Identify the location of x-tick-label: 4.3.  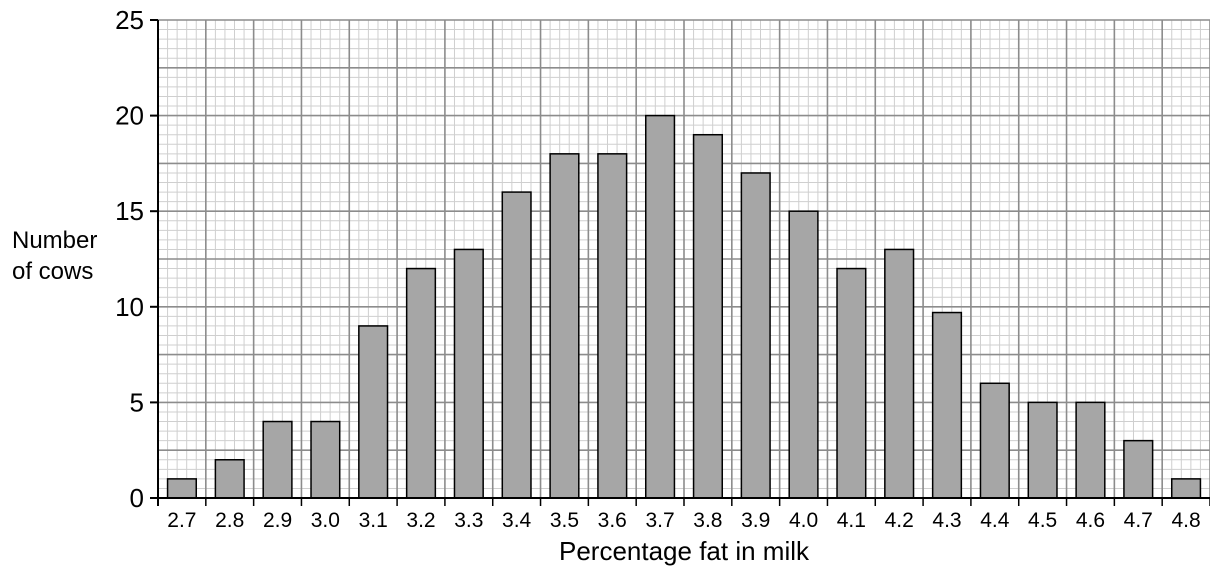
(946, 520).